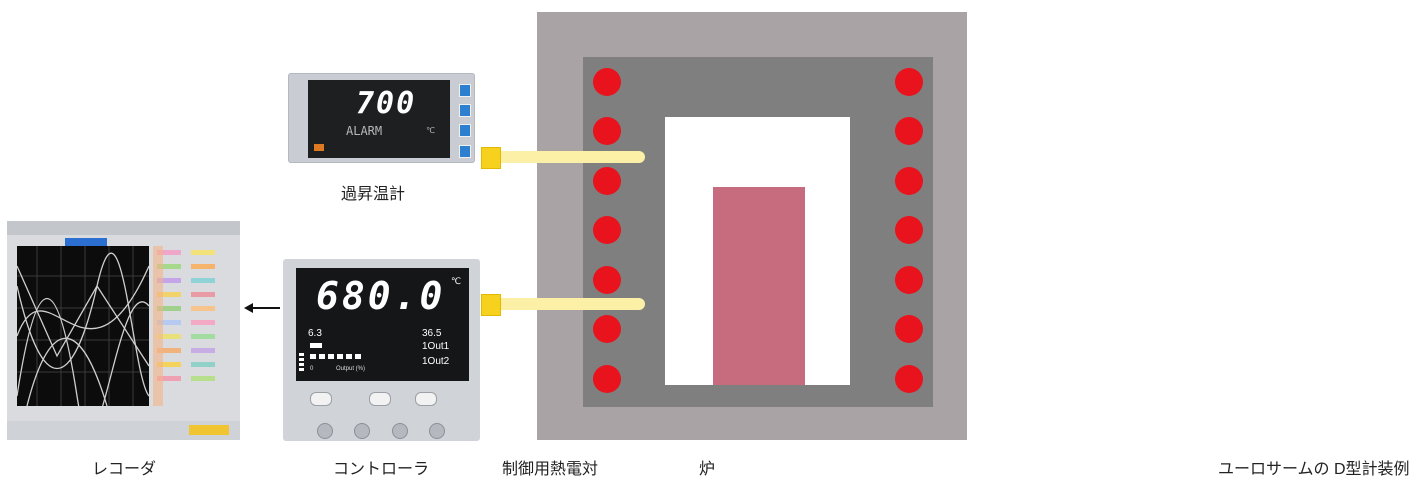  Describe the element at coordinates (436, 361) in the screenshot. I see `controller-line-2: 1Out2` at that location.